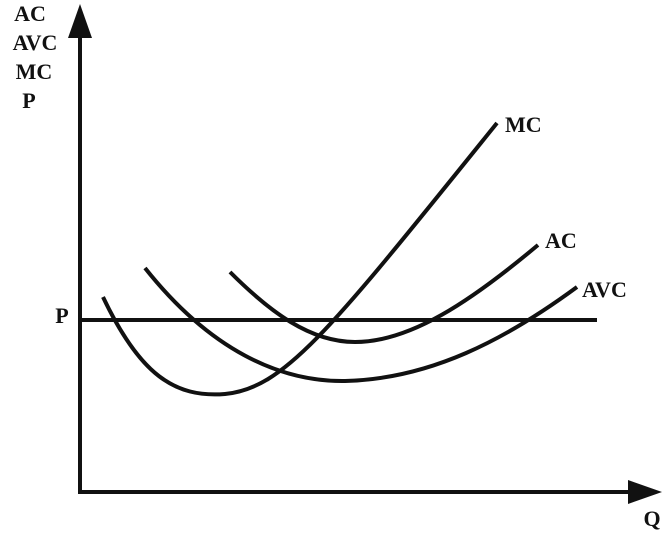 The height and width of the screenshot is (536, 666). What do you see at coordinates (61, 315) in the screenshot?
I see `price-label: P` at bounding box center [61, 315].